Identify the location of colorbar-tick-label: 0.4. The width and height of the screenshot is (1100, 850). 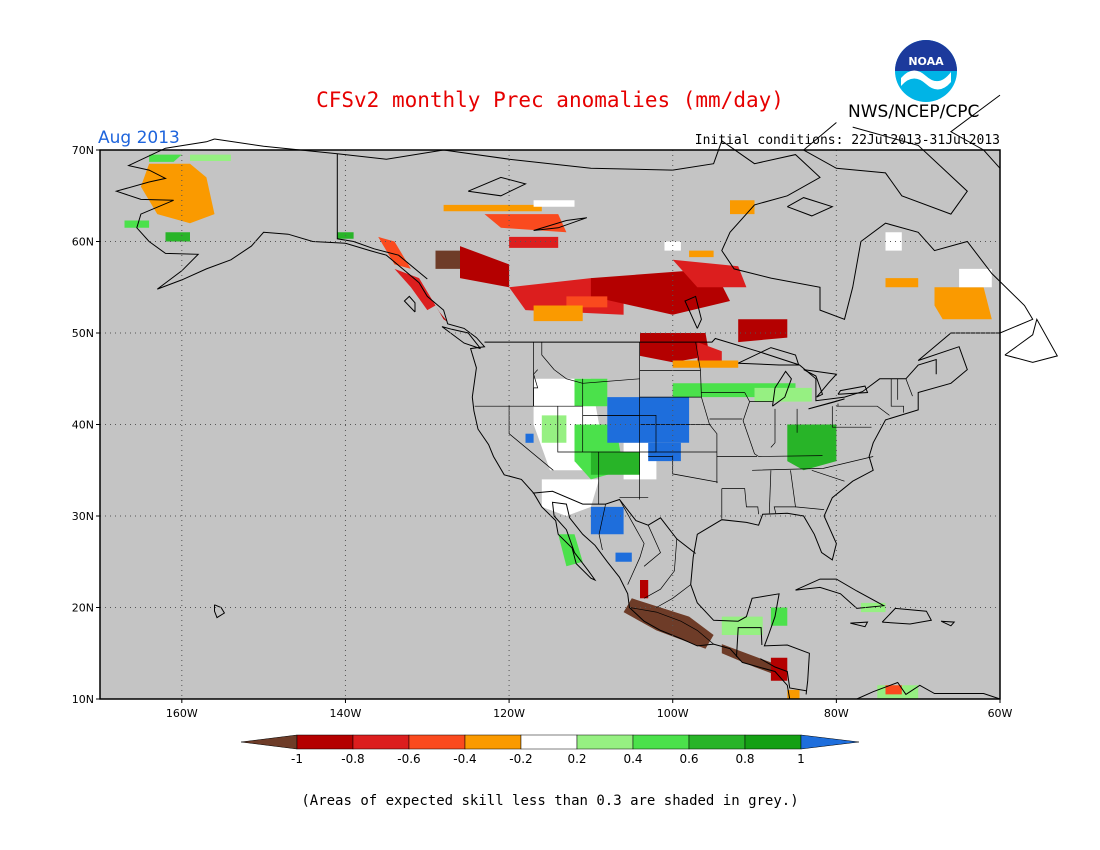
(632, 759).